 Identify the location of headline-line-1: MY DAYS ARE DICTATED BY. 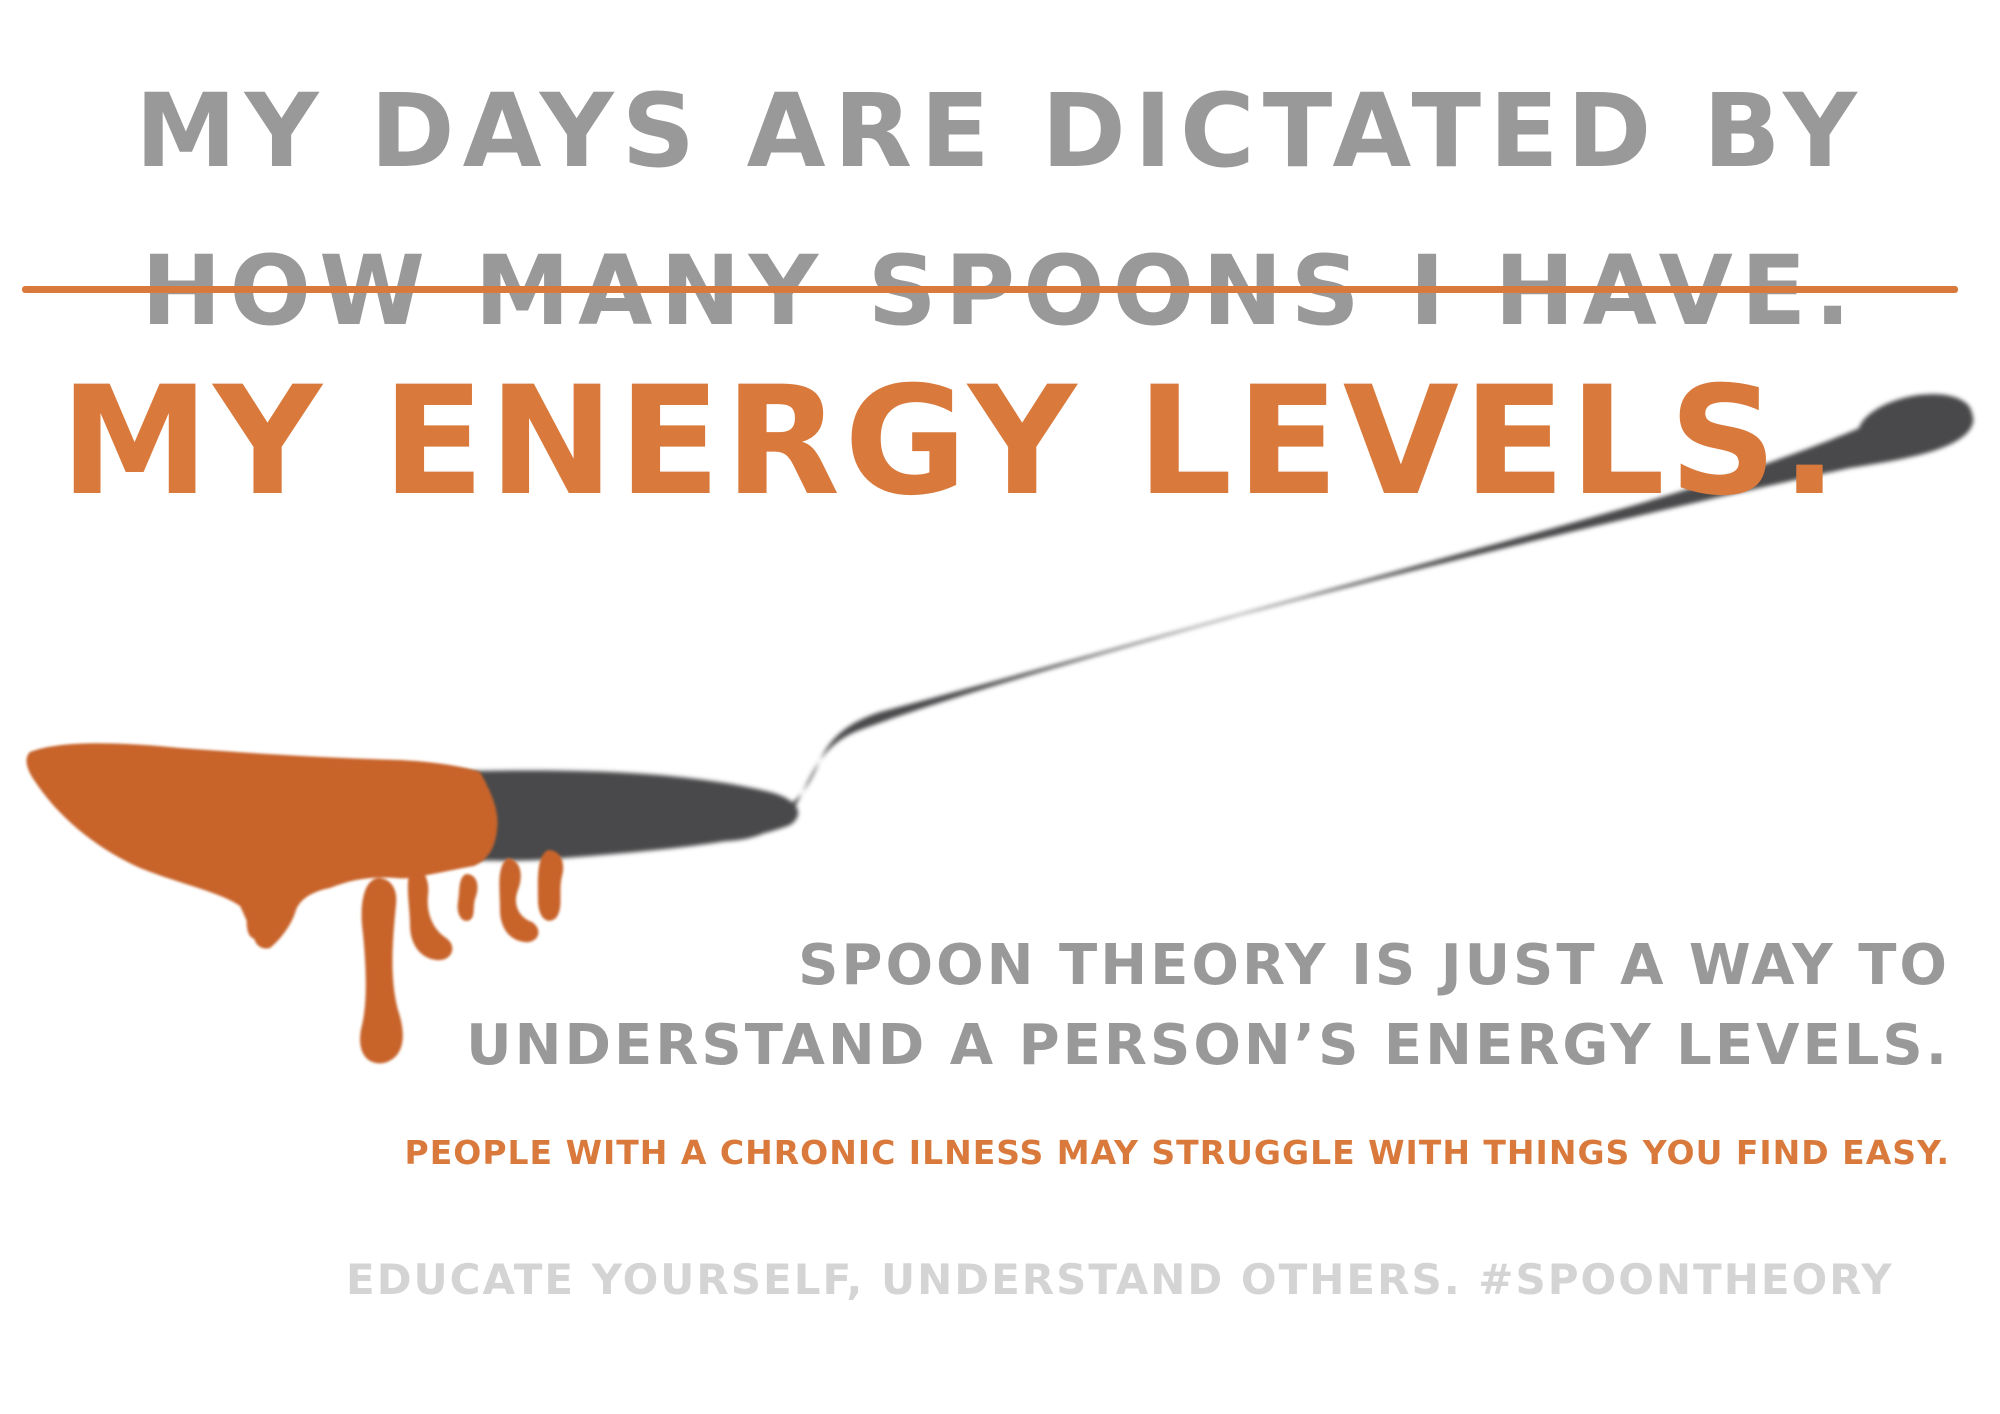
(1000, 131).